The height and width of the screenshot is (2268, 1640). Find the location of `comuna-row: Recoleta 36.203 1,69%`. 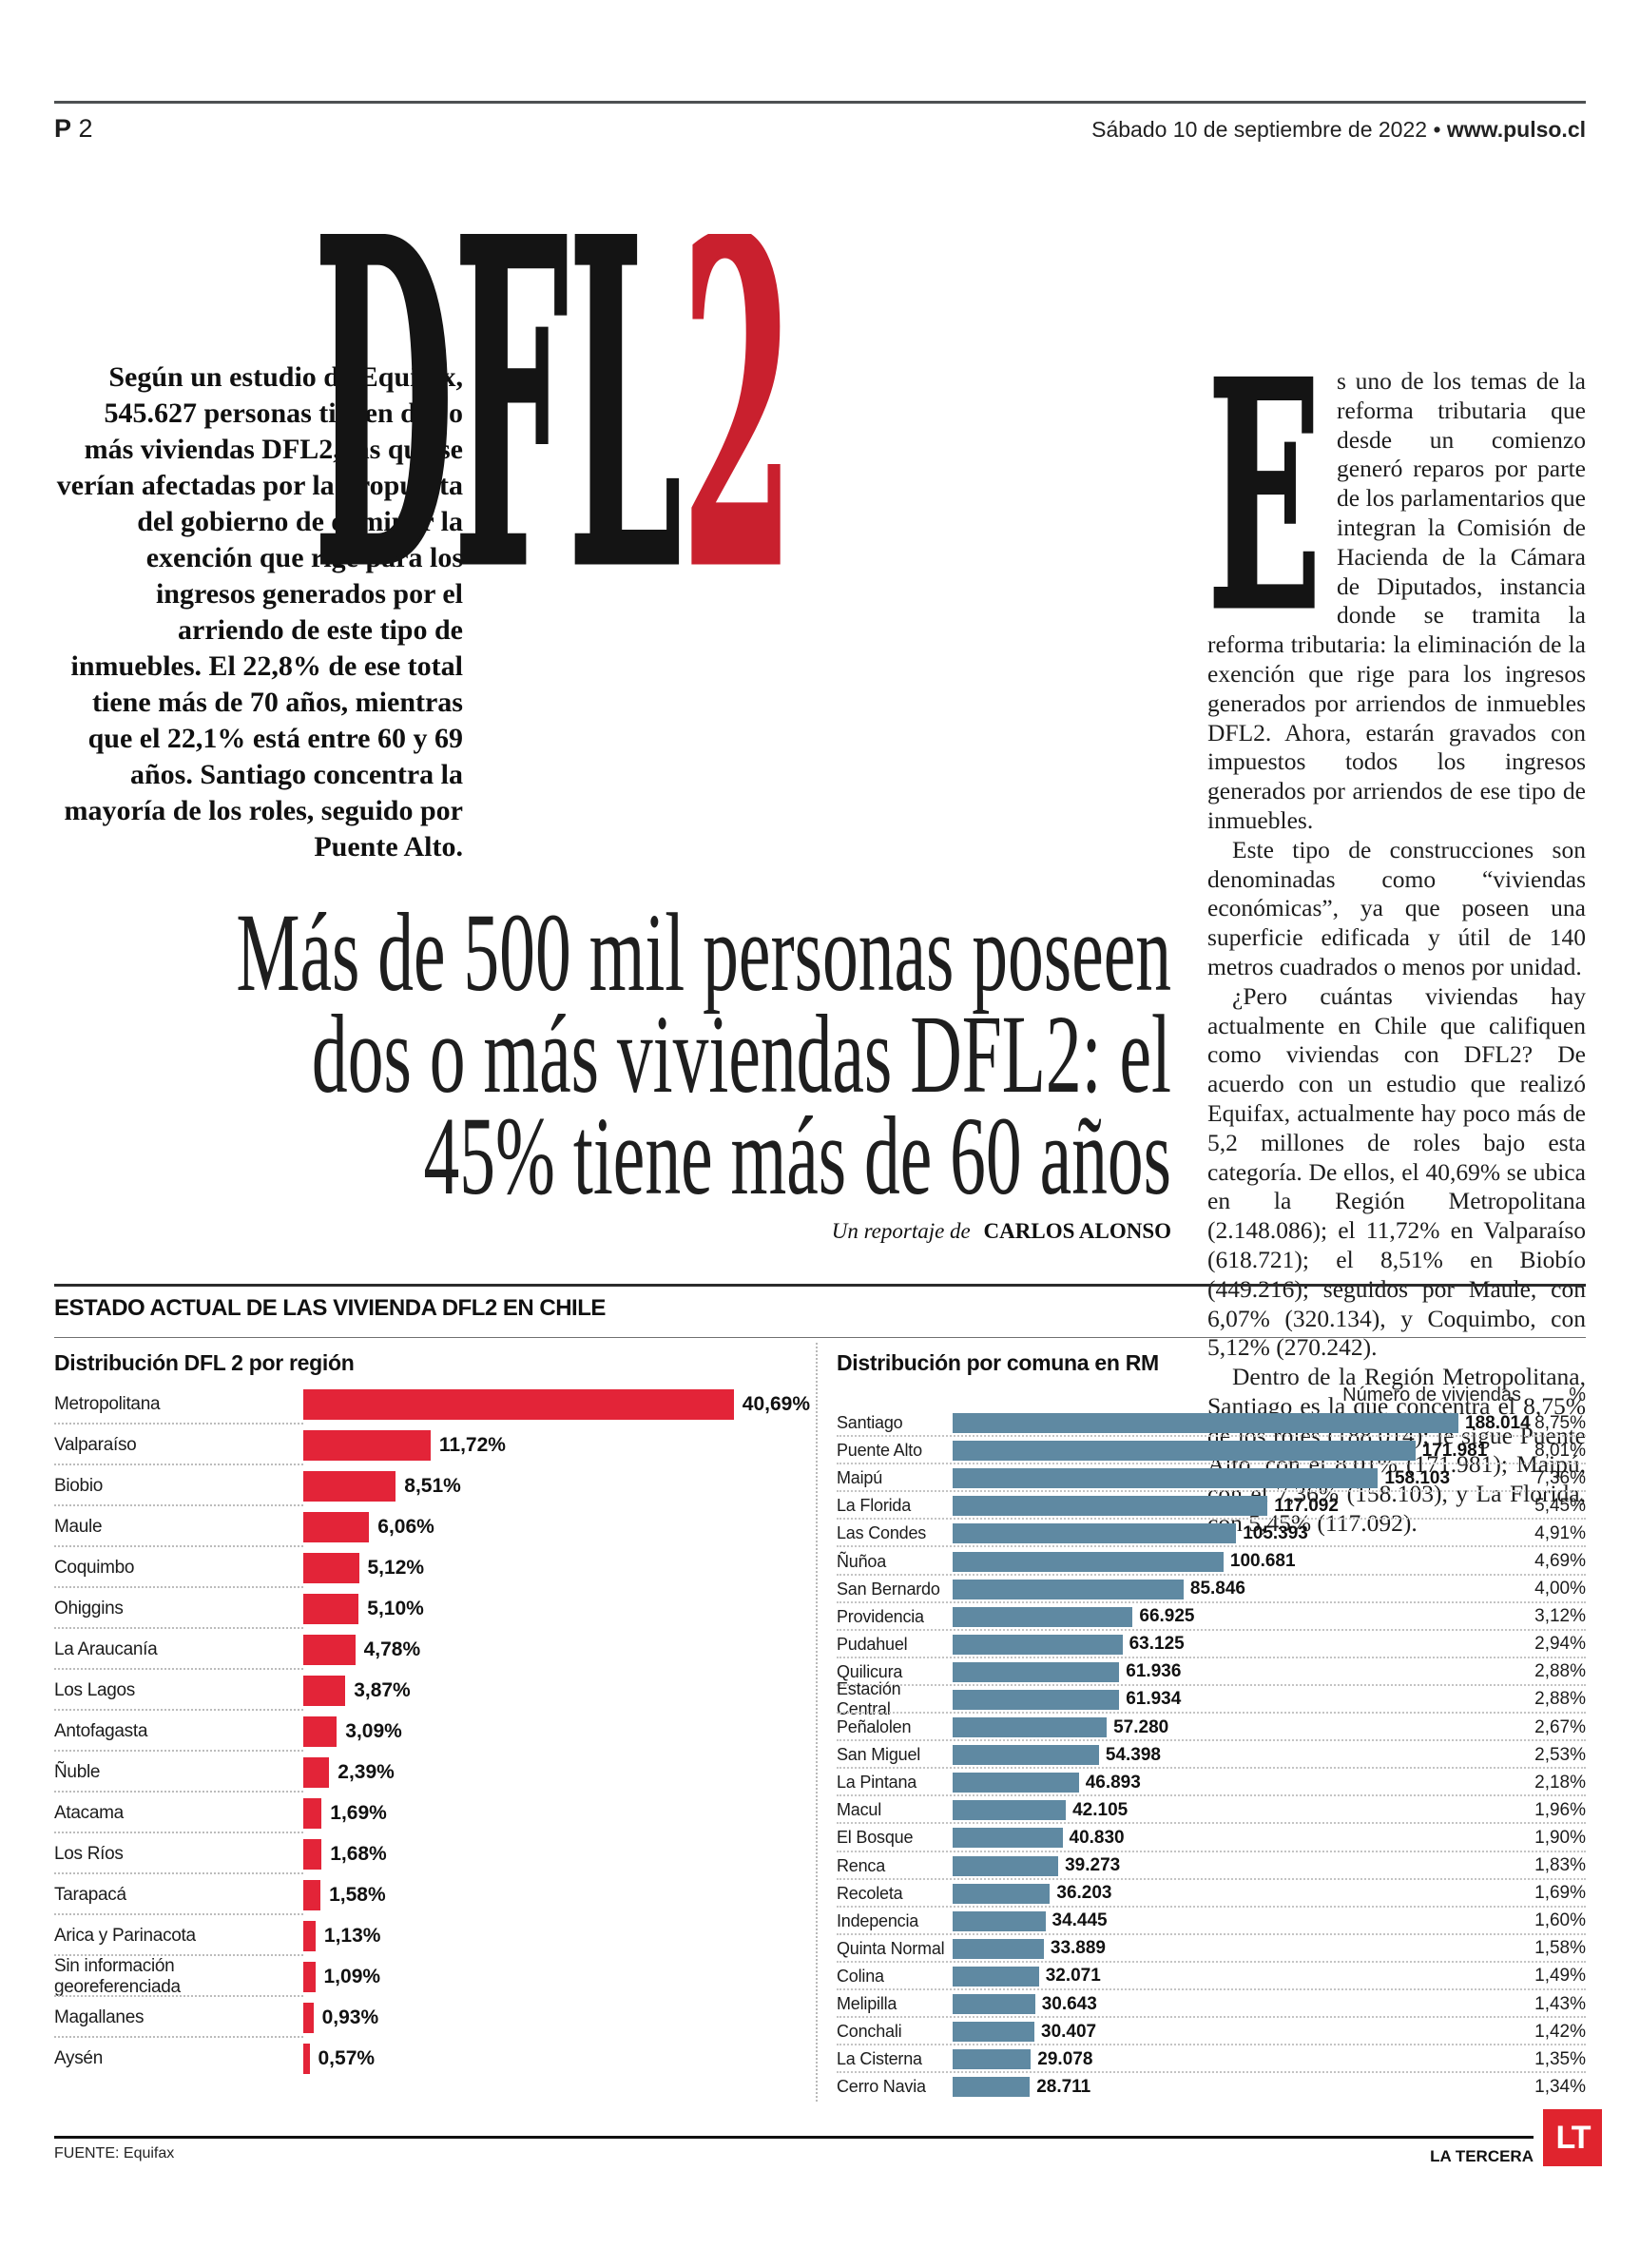

comuna-row: Recoleta 36.203 1,69% is located at coordinates (1211, 1894).